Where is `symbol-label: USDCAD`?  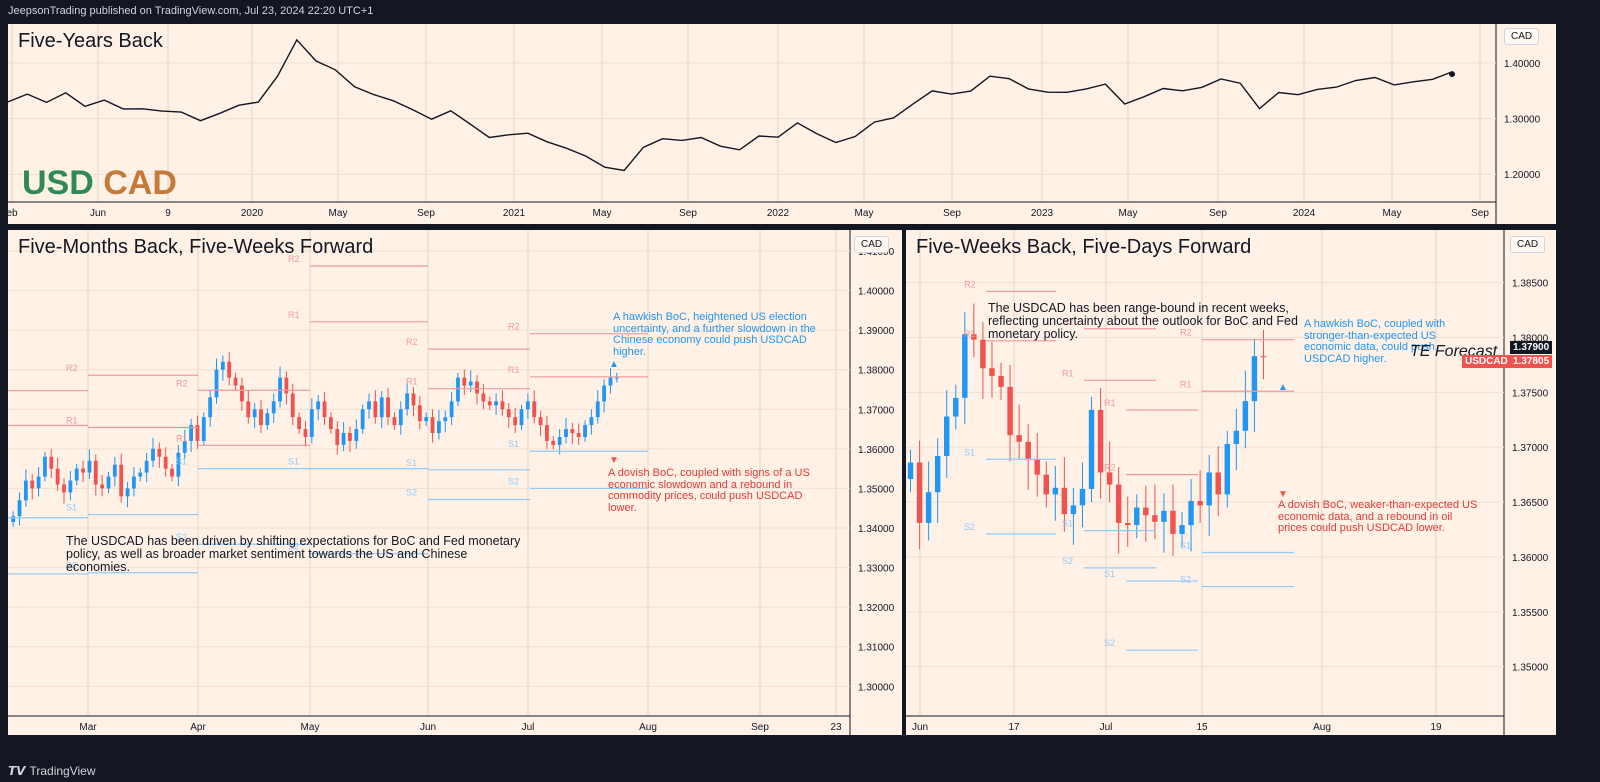
symbol-label: USDCAD is located at coordinates (1486, 361).